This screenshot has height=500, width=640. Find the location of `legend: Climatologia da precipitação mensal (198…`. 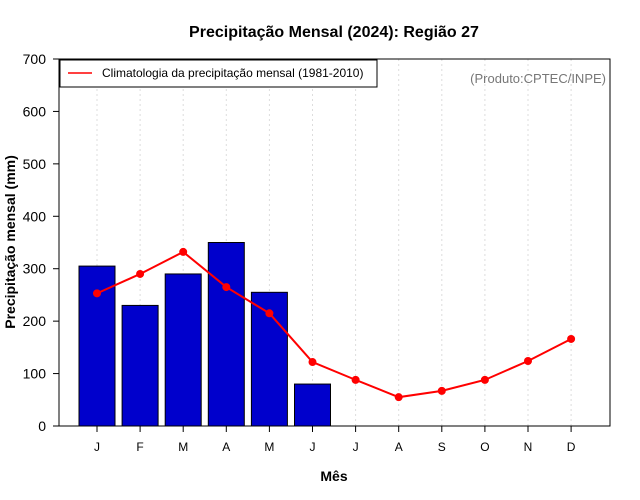

legend: Climatologia da precipitação mensal (198… is located at coordinates (218, 73).